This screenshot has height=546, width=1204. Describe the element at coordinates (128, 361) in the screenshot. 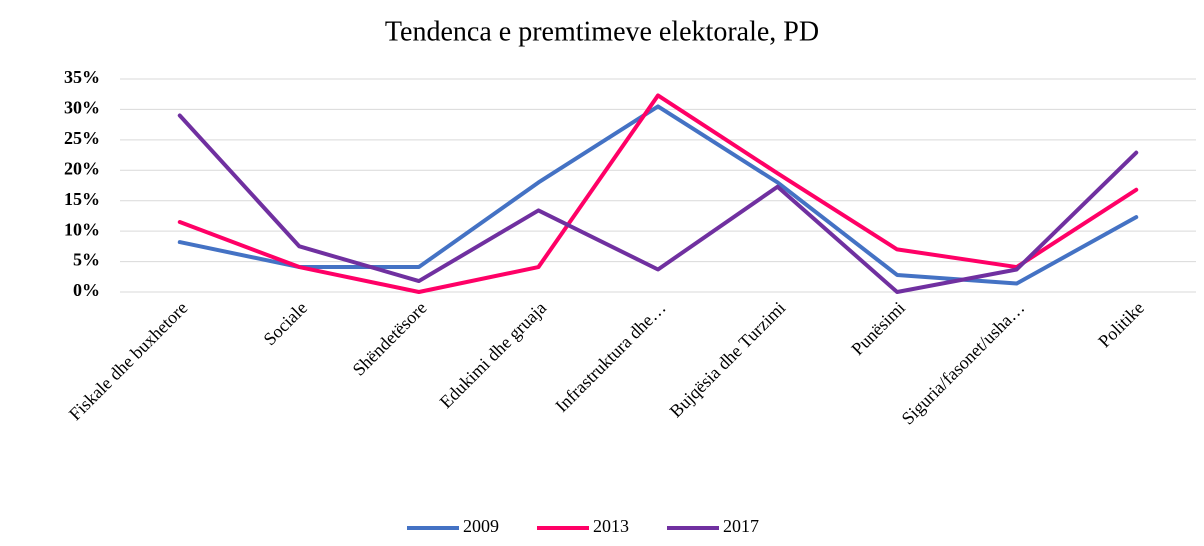

I see `x-tick-label: Fiskale dhe buxhetore` at that location.